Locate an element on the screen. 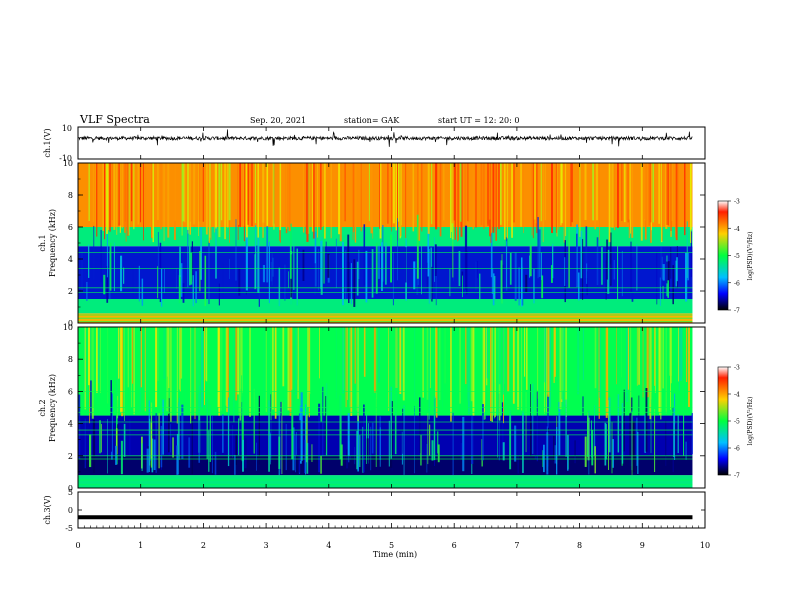  time-tick-label: 3 is located at coordinates (266, 545).